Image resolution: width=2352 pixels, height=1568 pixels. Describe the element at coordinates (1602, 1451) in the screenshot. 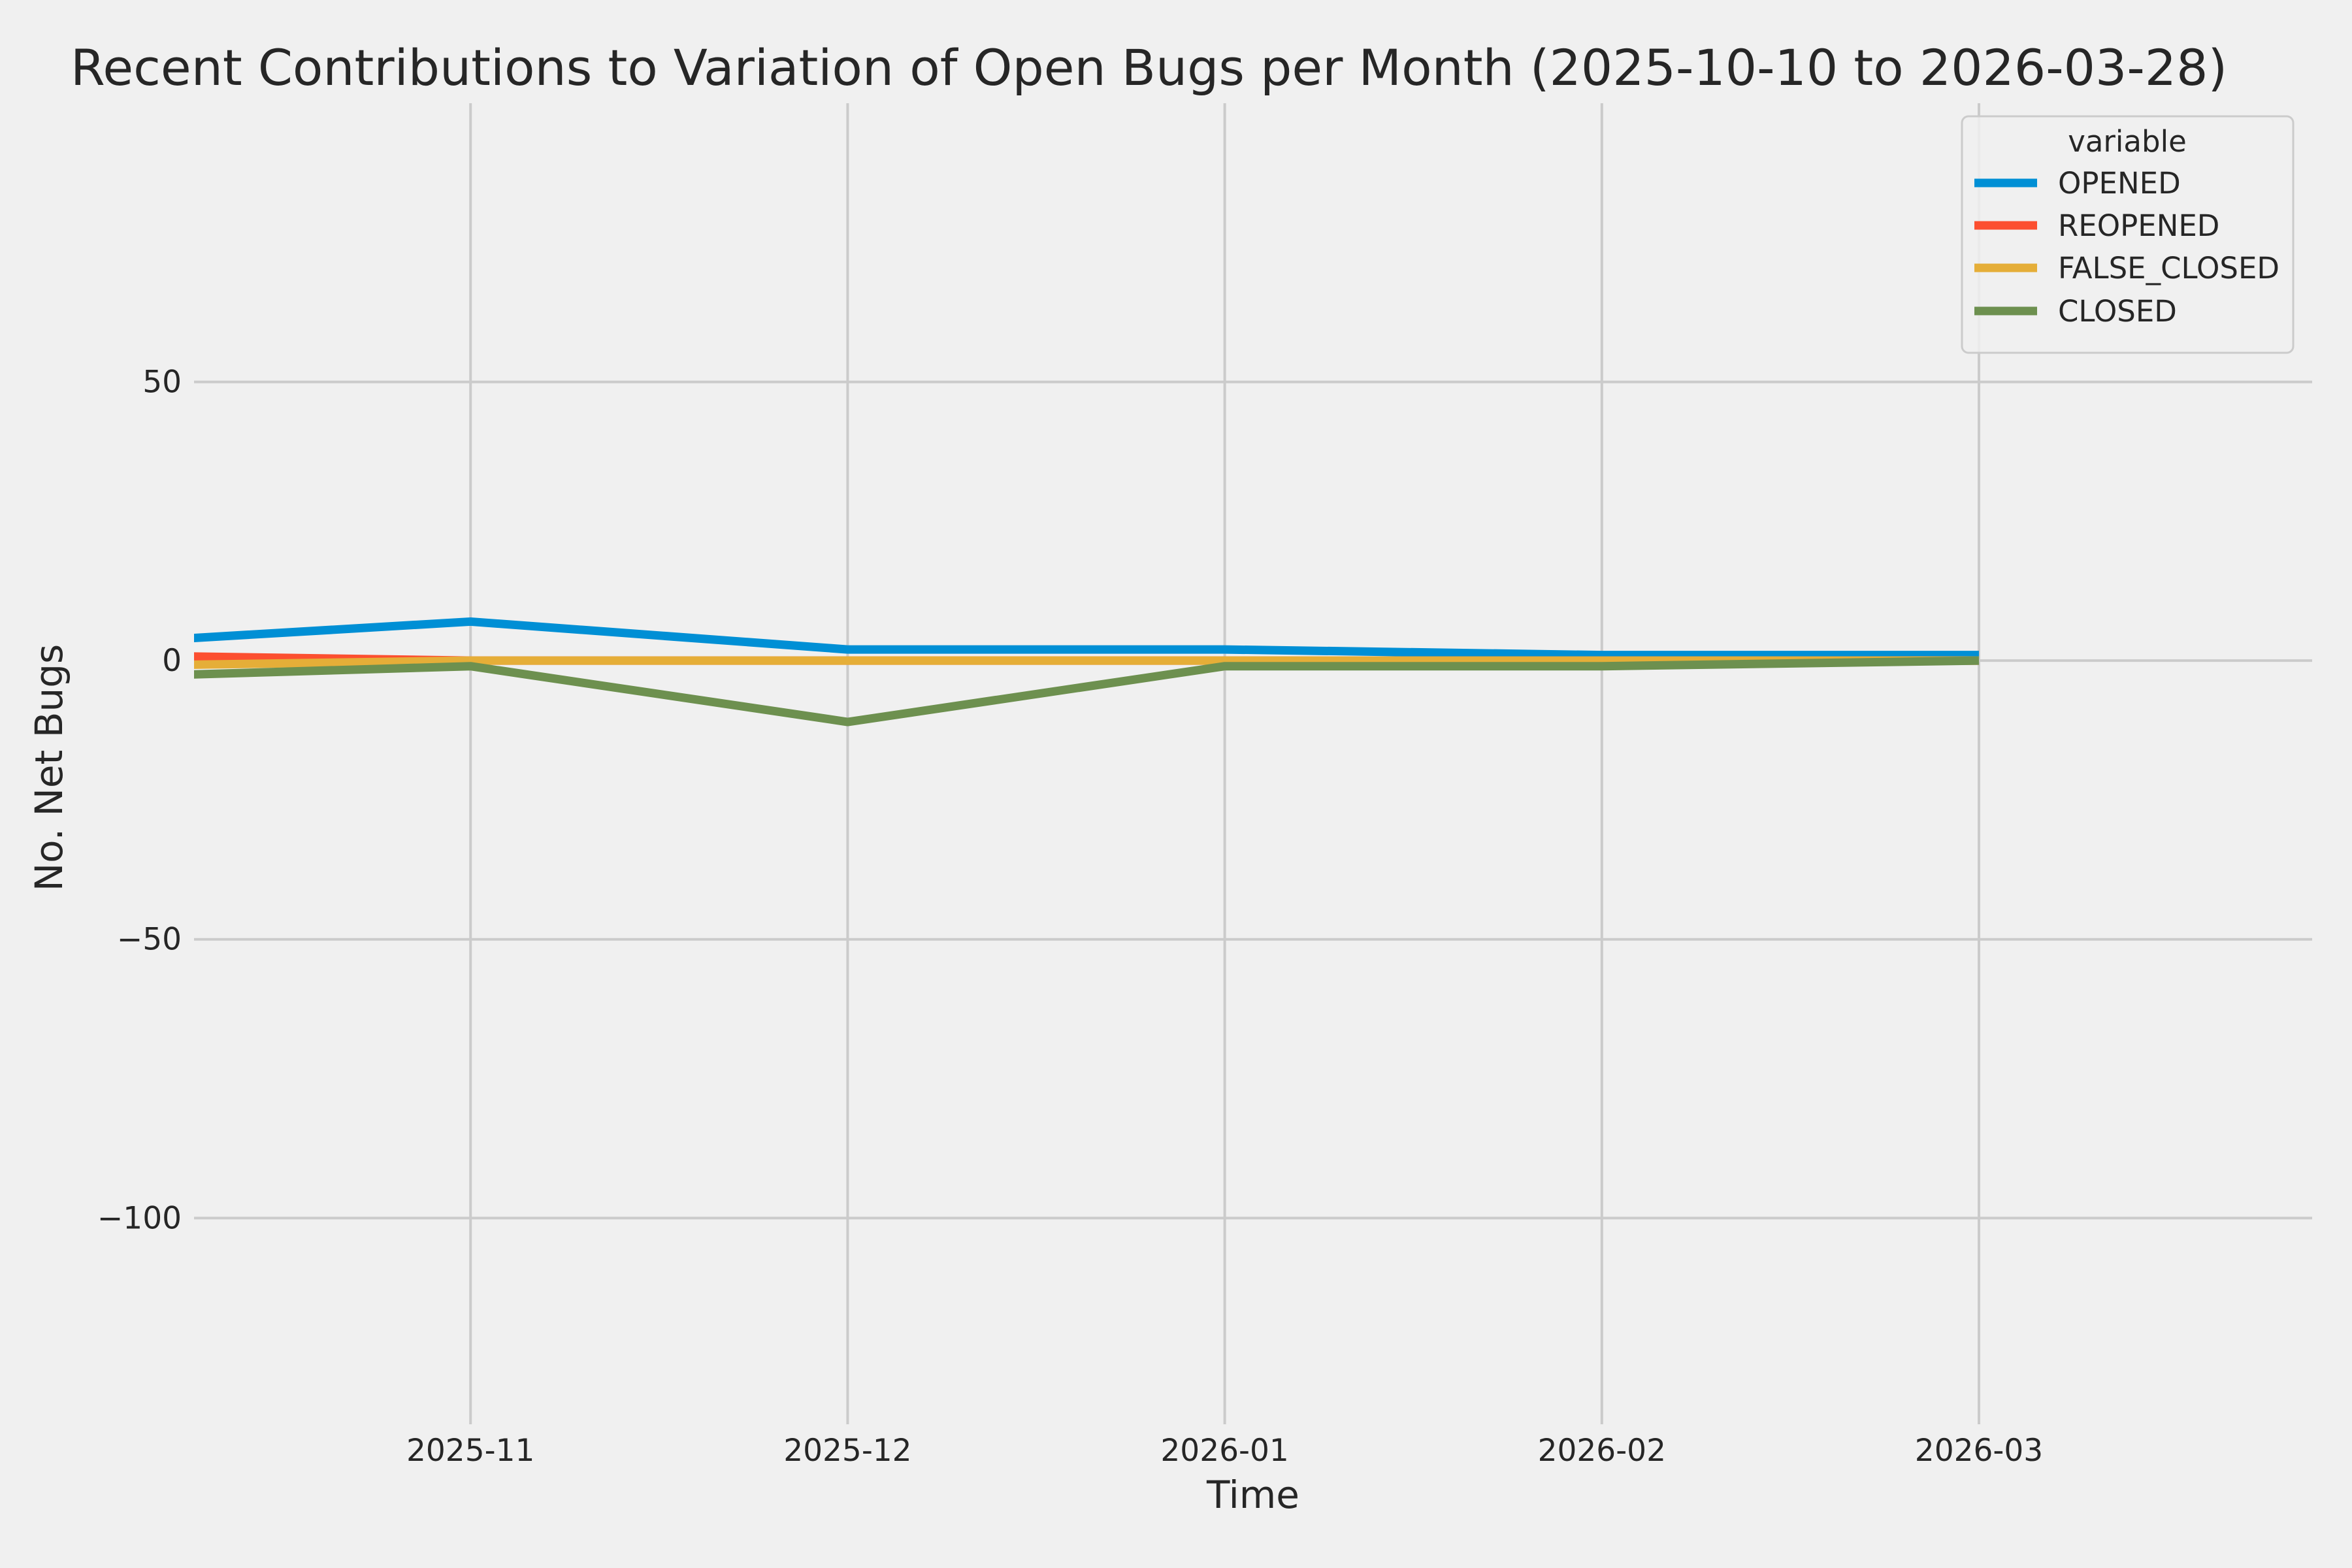

I see `x-tick-2026-02: 2026-02` at that location.